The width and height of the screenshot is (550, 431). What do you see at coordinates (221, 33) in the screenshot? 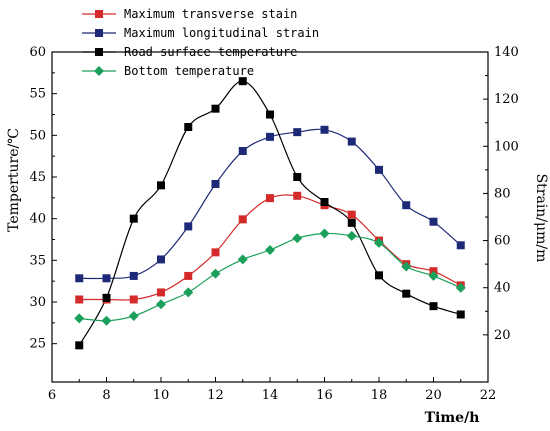
I see `legend-label-maximum-longitudinal-strain: Maximum longitudinal strain` at bounding box center [221, 33].